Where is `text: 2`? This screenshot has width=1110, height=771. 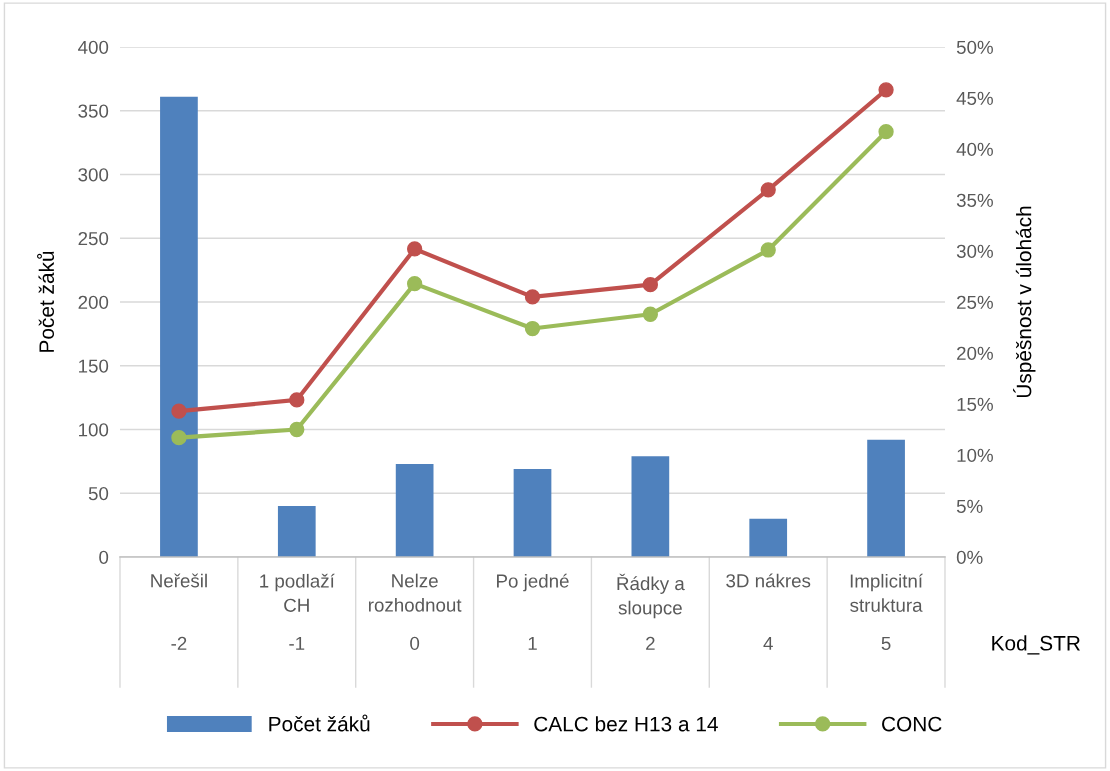
text: 2 is located at coordinates (650, 643).